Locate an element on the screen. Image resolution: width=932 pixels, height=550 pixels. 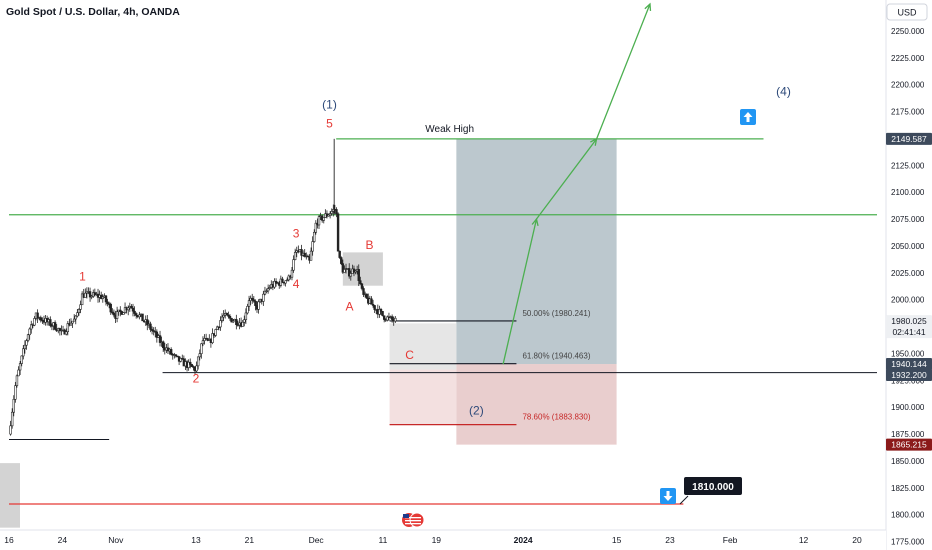
price-tag-label-5: 1865.215 is located at coordinates (909, 445).